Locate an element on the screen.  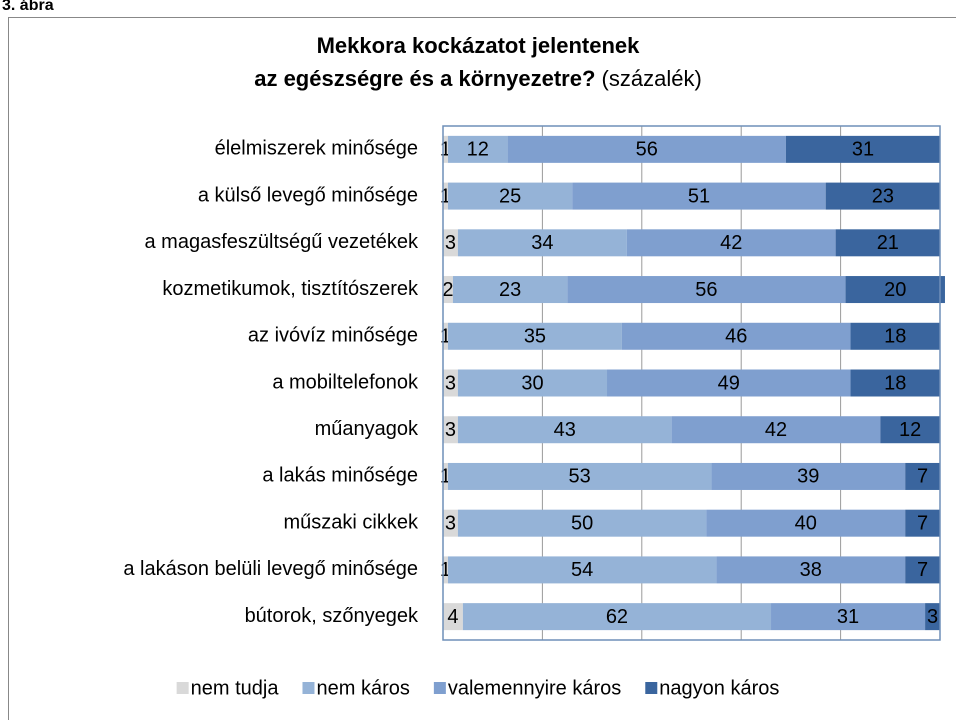
data-label: 12 is located at coordinates (910, 430).